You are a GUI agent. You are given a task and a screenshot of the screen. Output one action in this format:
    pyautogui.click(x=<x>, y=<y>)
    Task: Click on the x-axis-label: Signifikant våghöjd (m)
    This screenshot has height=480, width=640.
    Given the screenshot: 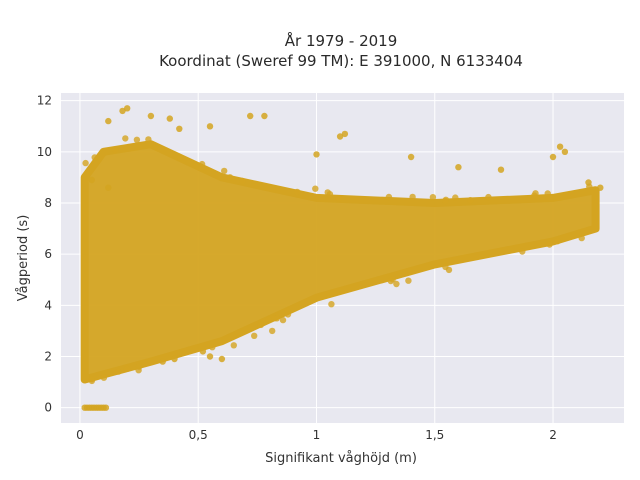 What is the action you would take?
    pyautogui.click(x=341, y=458)
    